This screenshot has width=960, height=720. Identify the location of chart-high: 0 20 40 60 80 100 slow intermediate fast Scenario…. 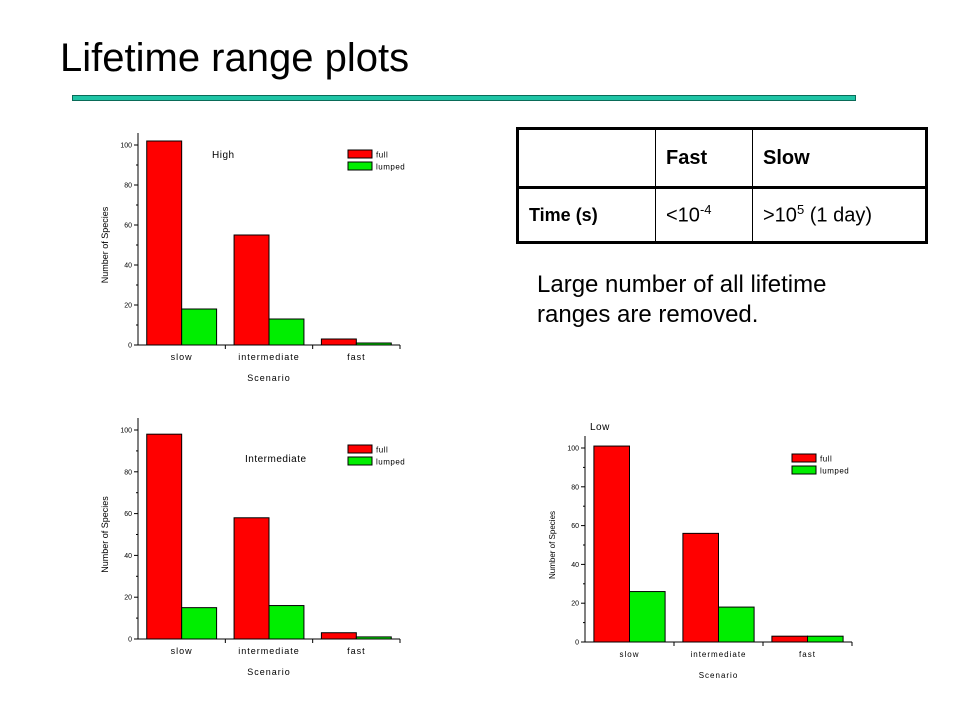
(262, 256).